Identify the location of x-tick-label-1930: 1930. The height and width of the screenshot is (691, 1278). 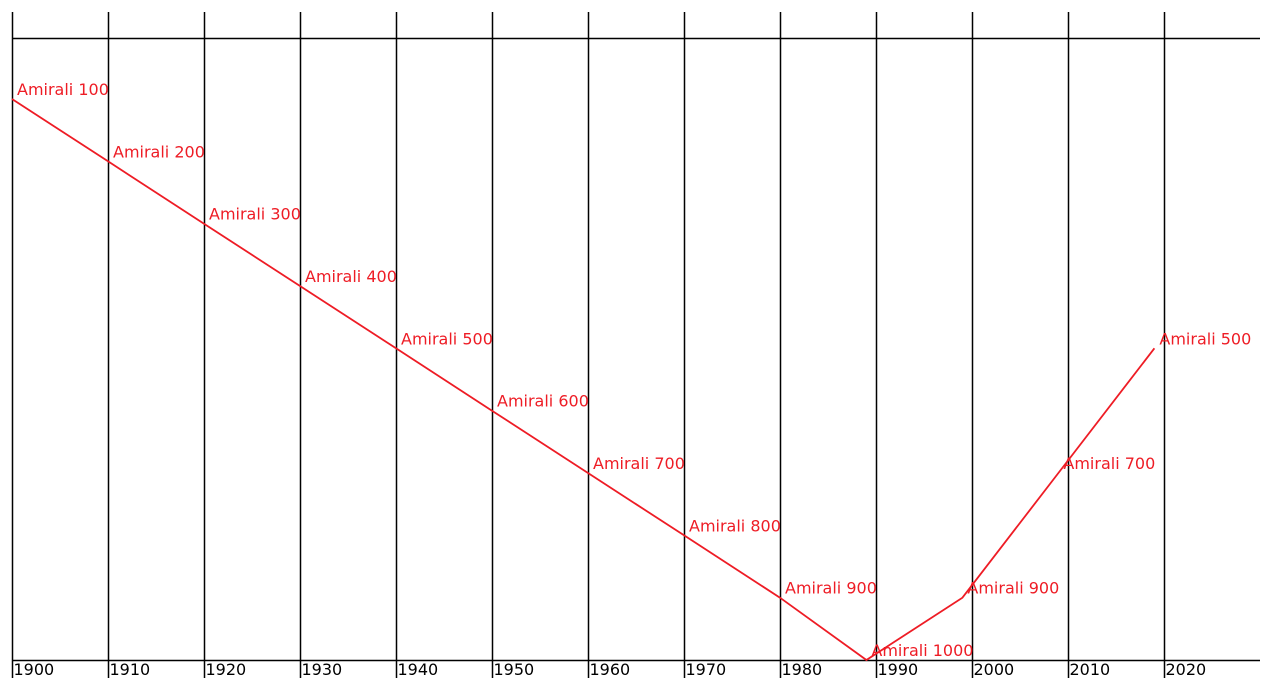
(322, 669).